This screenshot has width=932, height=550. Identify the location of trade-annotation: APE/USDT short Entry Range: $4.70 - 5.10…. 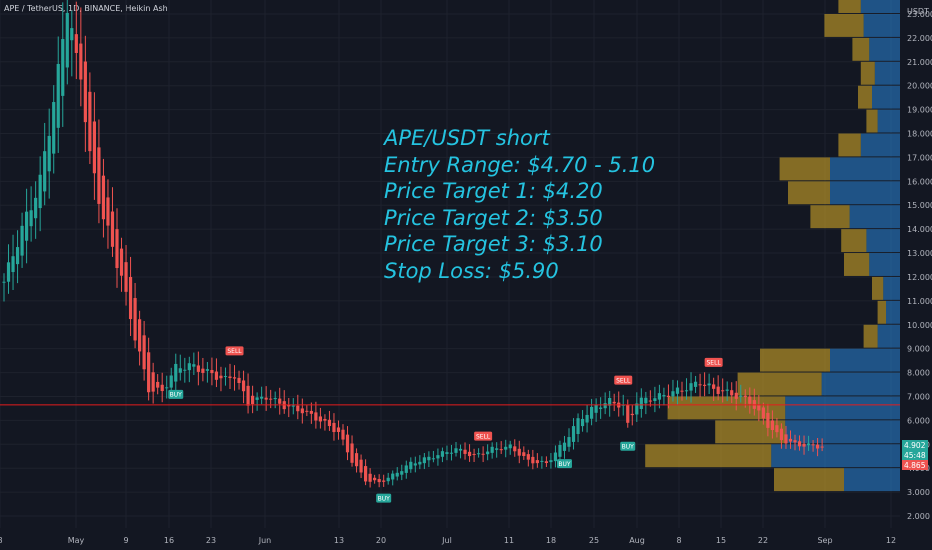
(519, 204).